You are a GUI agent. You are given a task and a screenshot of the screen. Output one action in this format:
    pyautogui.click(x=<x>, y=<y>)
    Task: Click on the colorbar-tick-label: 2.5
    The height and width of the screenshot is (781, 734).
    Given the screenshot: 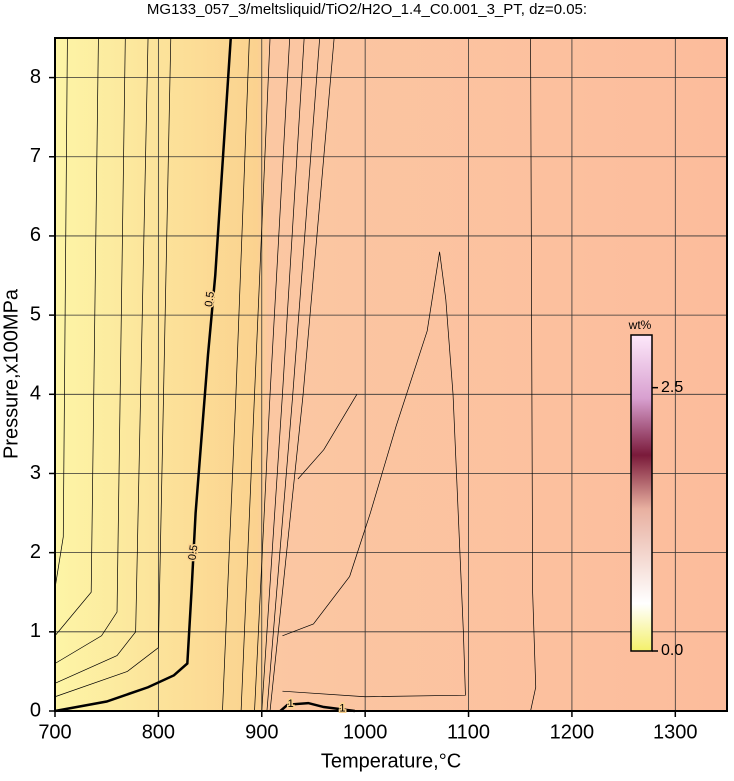 What is the action you would take?
    pyautogui.click(x=672, y=387)
    